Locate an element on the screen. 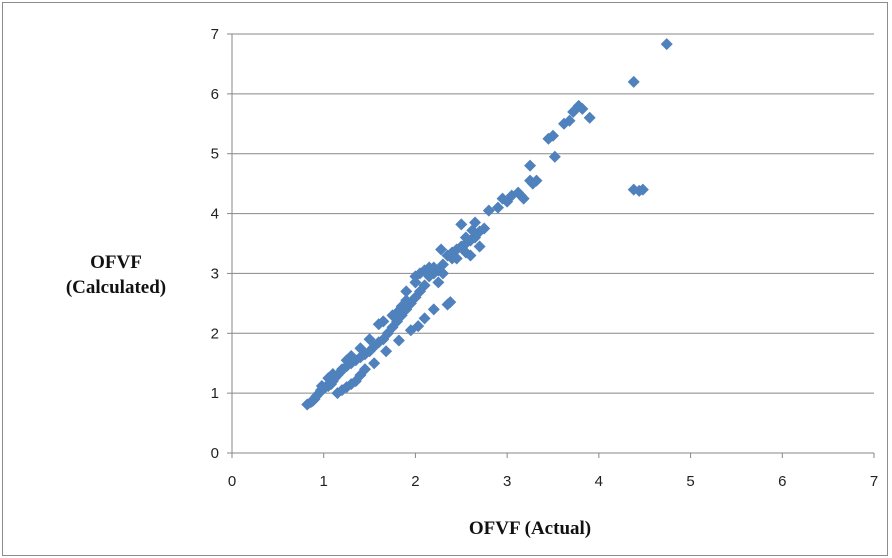 Image resolution: width=892 pixels, height=558 pixels. x-tick-label-6: 6 is located at coordinates (782, 481).